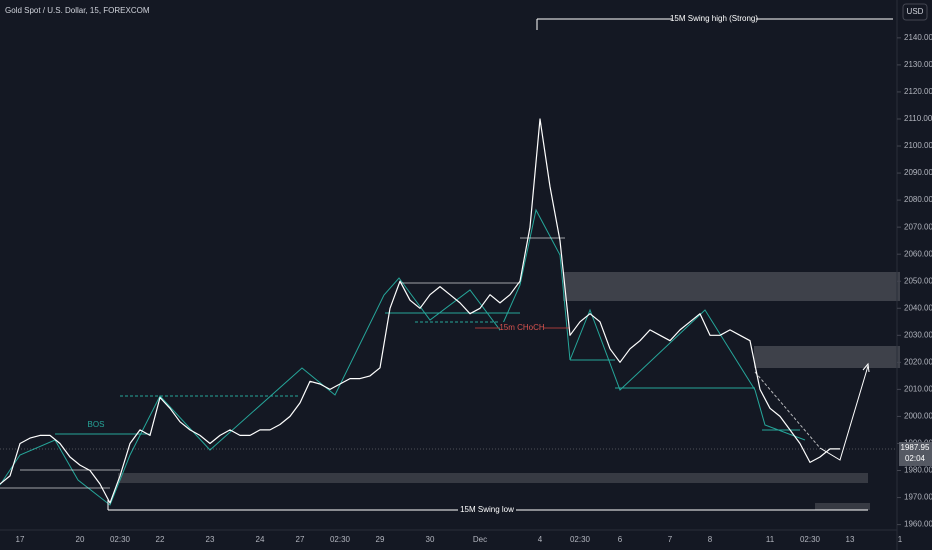  Describe the element at coordinates (918, 199) in the screenshot. I see `y-tick-label: 2080.00` at that location.